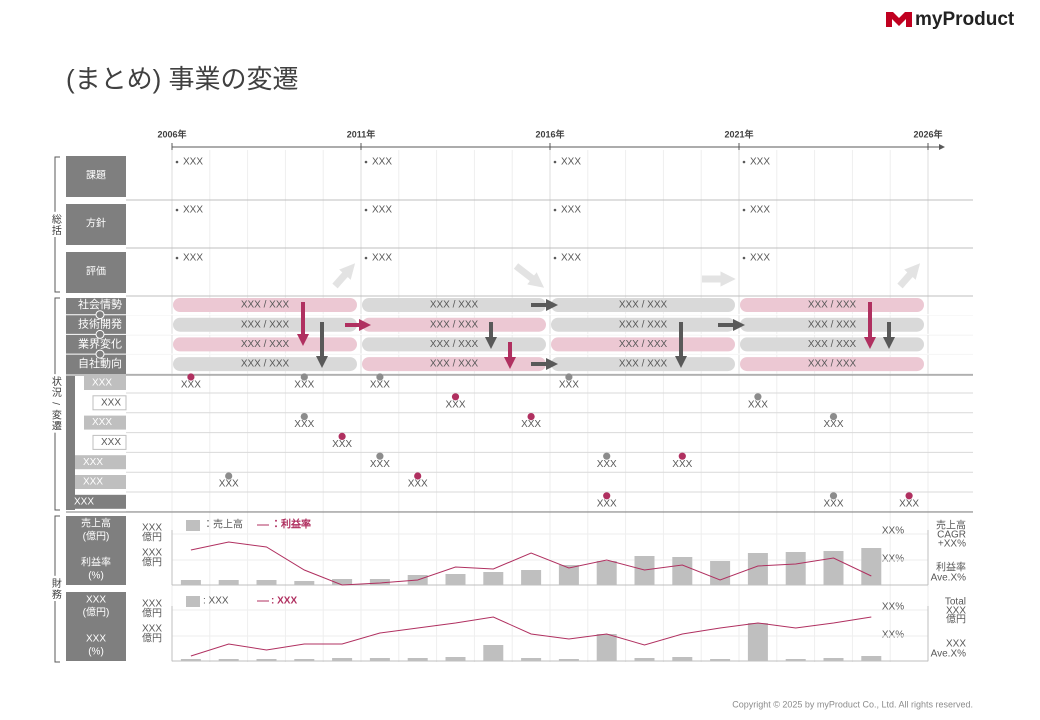  I want to click on legend-swatch, so click(193, 601).